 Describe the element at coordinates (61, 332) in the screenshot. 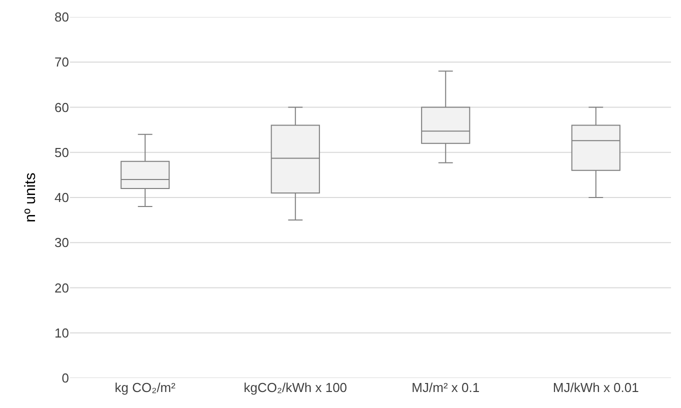

I see `y-tick-label: 10` at that location.